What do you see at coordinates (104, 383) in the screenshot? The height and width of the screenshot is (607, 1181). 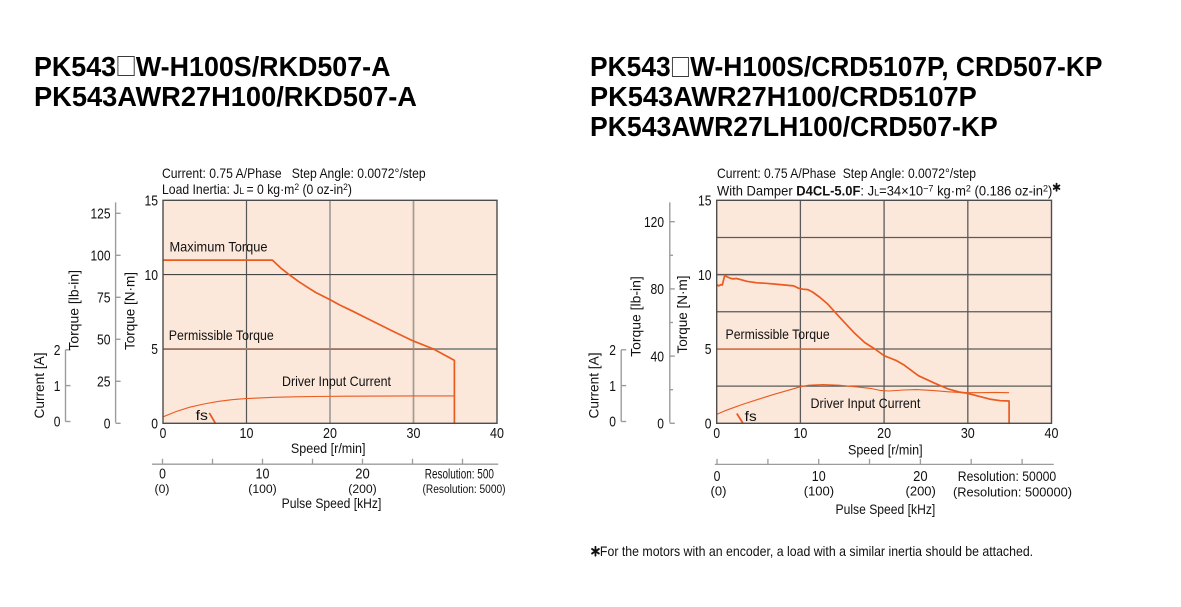 I see `svg-text: 25` at bounding box center [104, 383].